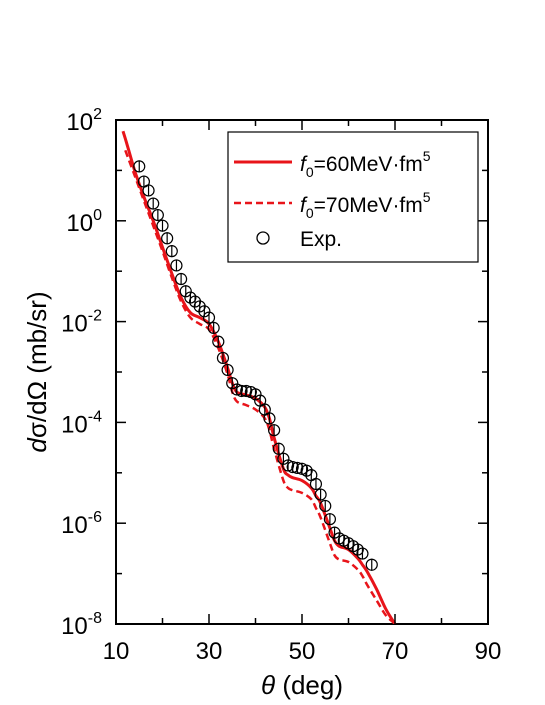 The height and width of the screenshot is (705, 545). Describe the element at coordinates (84, 121) in the screenshot. I see `y-tick-label: 10²` at that location.